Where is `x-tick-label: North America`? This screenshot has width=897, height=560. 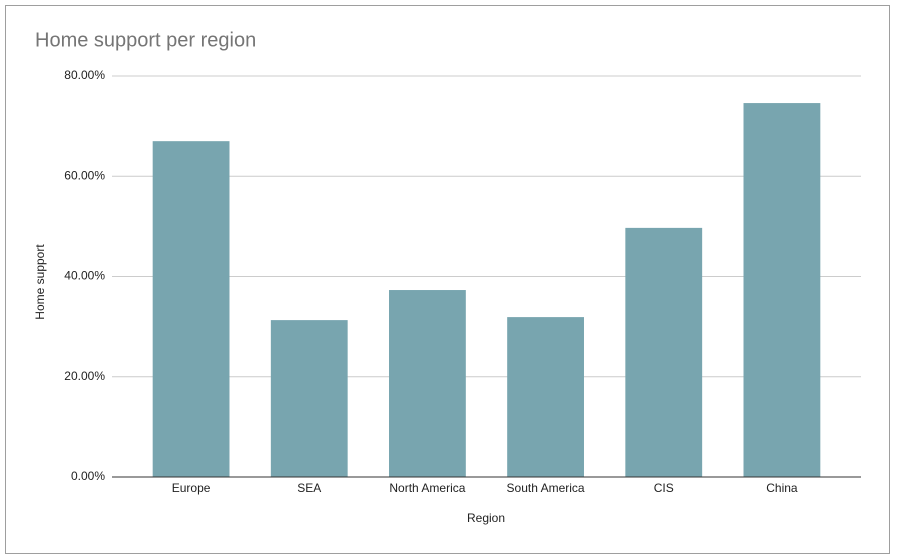 x-tick-label: North America is located at coordinates (427, 488).